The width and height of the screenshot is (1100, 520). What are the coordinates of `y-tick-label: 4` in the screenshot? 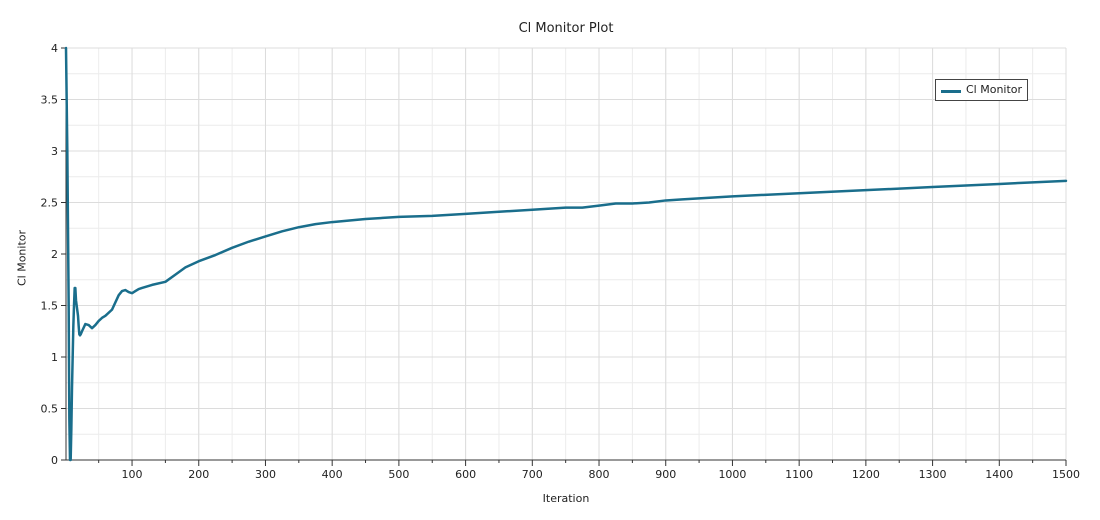 It's located at (54, 48).